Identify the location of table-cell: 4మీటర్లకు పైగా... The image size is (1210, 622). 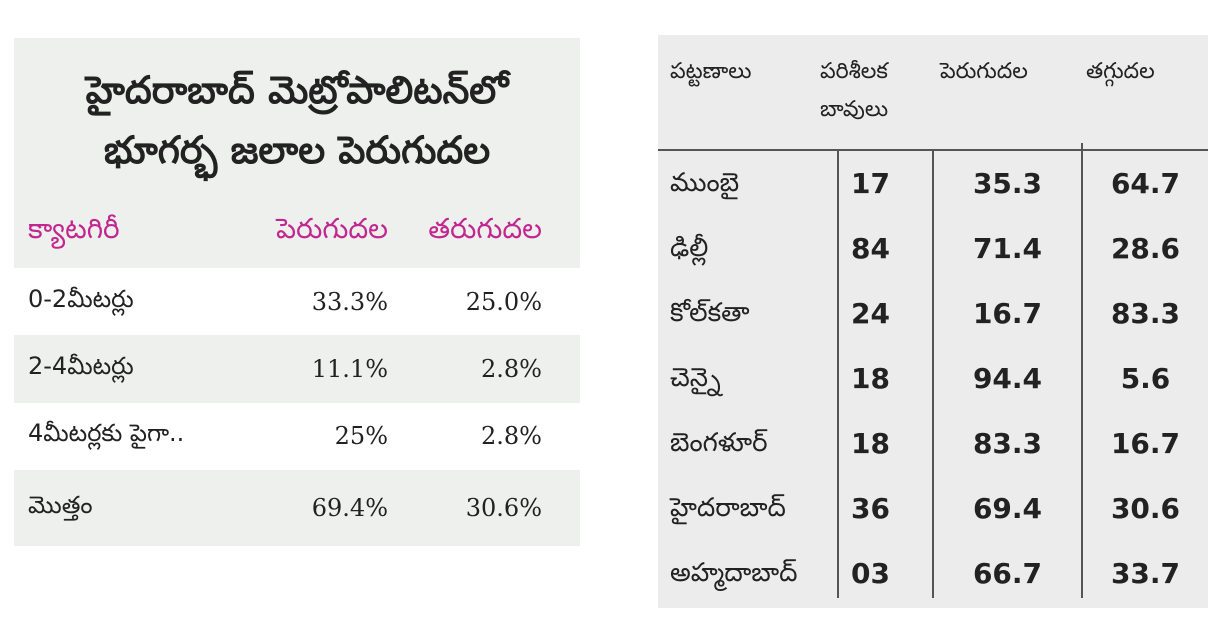
(106, 433).